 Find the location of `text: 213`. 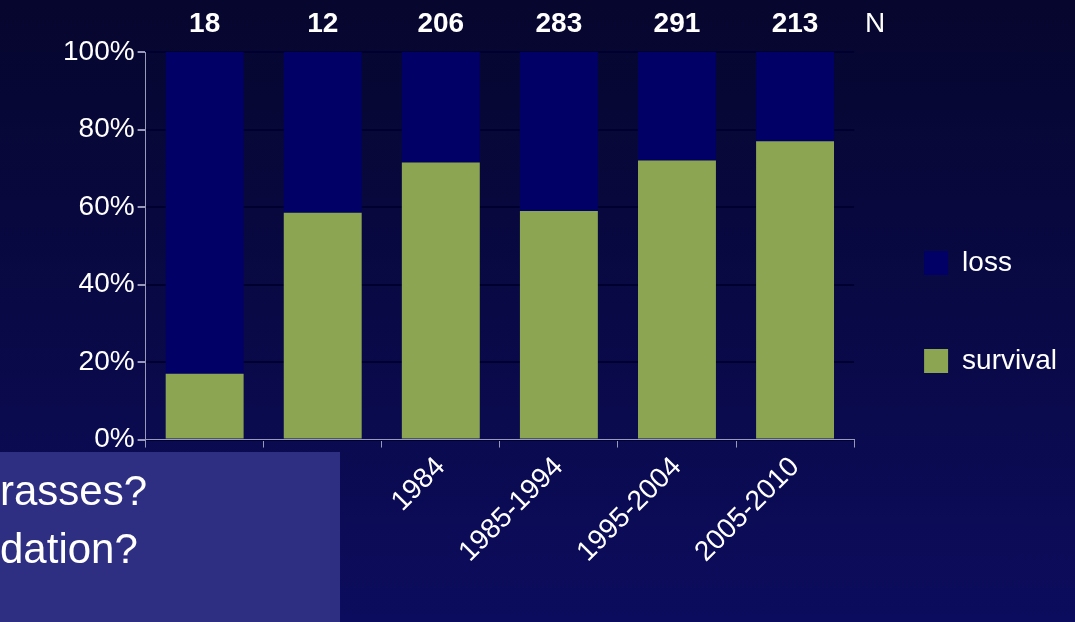

text: 213 is located at coordinates (795, 22).